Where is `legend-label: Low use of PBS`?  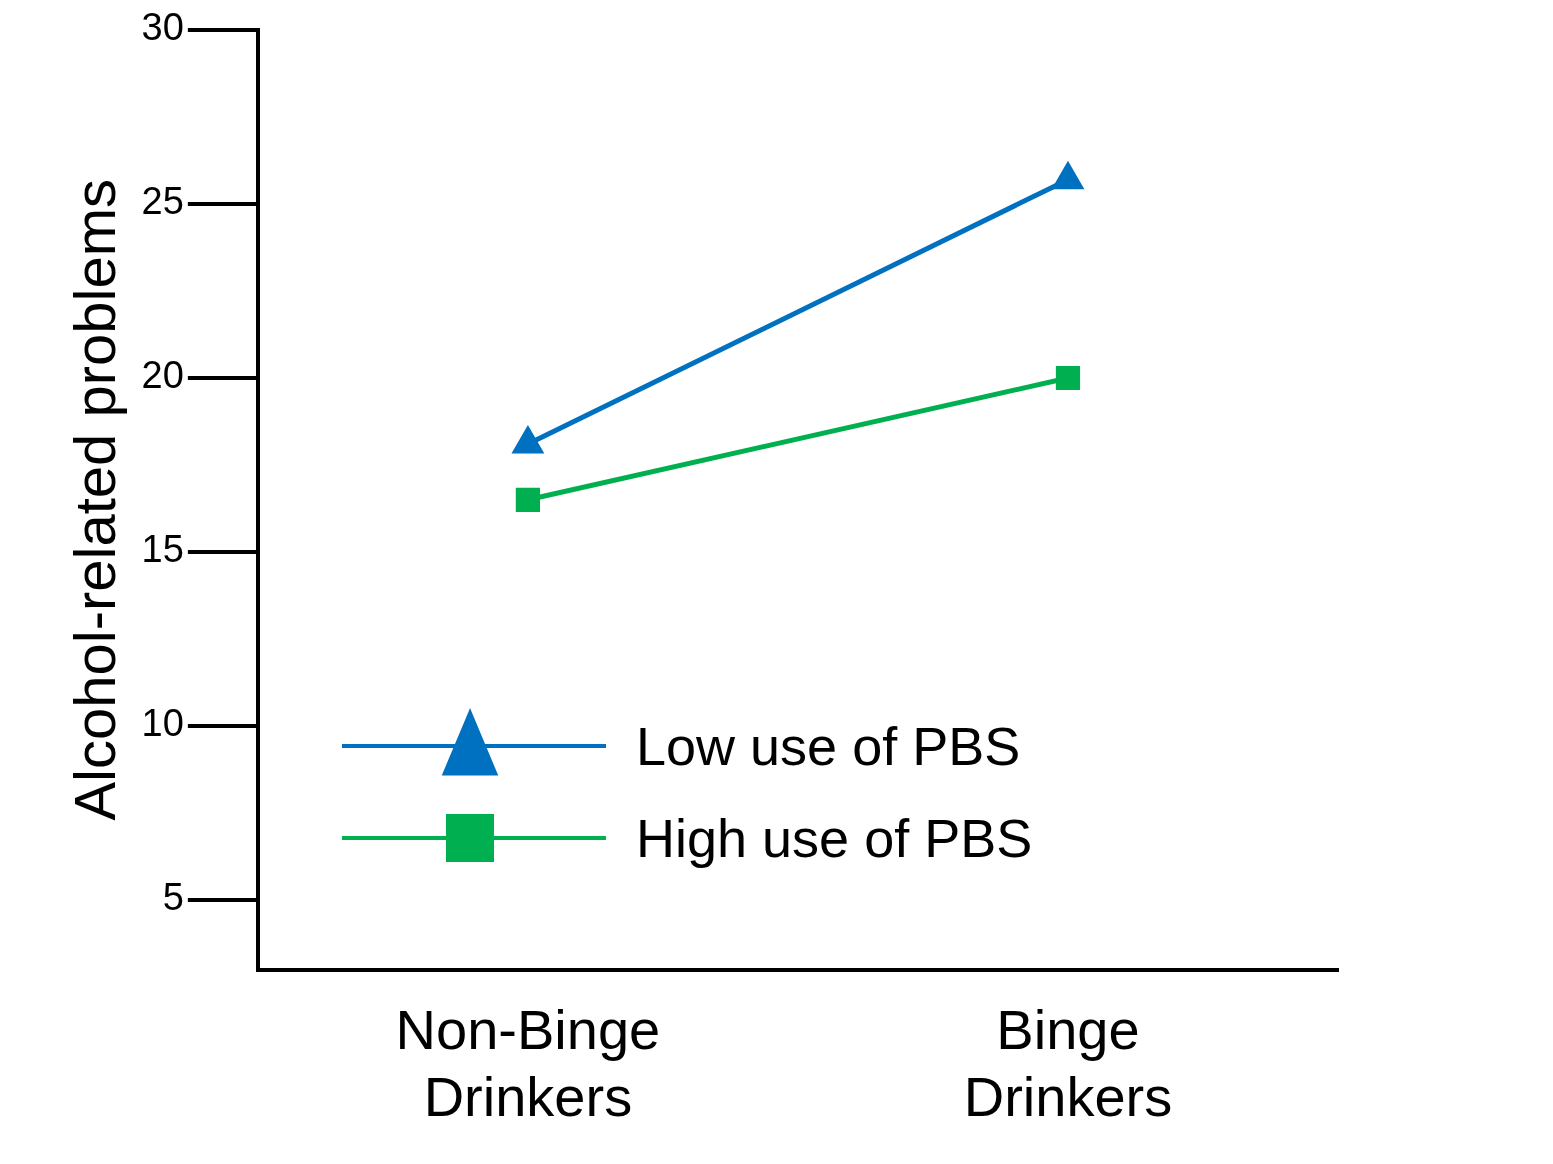 legend-label: Low use of PBS is located at coordinates (828, 746).